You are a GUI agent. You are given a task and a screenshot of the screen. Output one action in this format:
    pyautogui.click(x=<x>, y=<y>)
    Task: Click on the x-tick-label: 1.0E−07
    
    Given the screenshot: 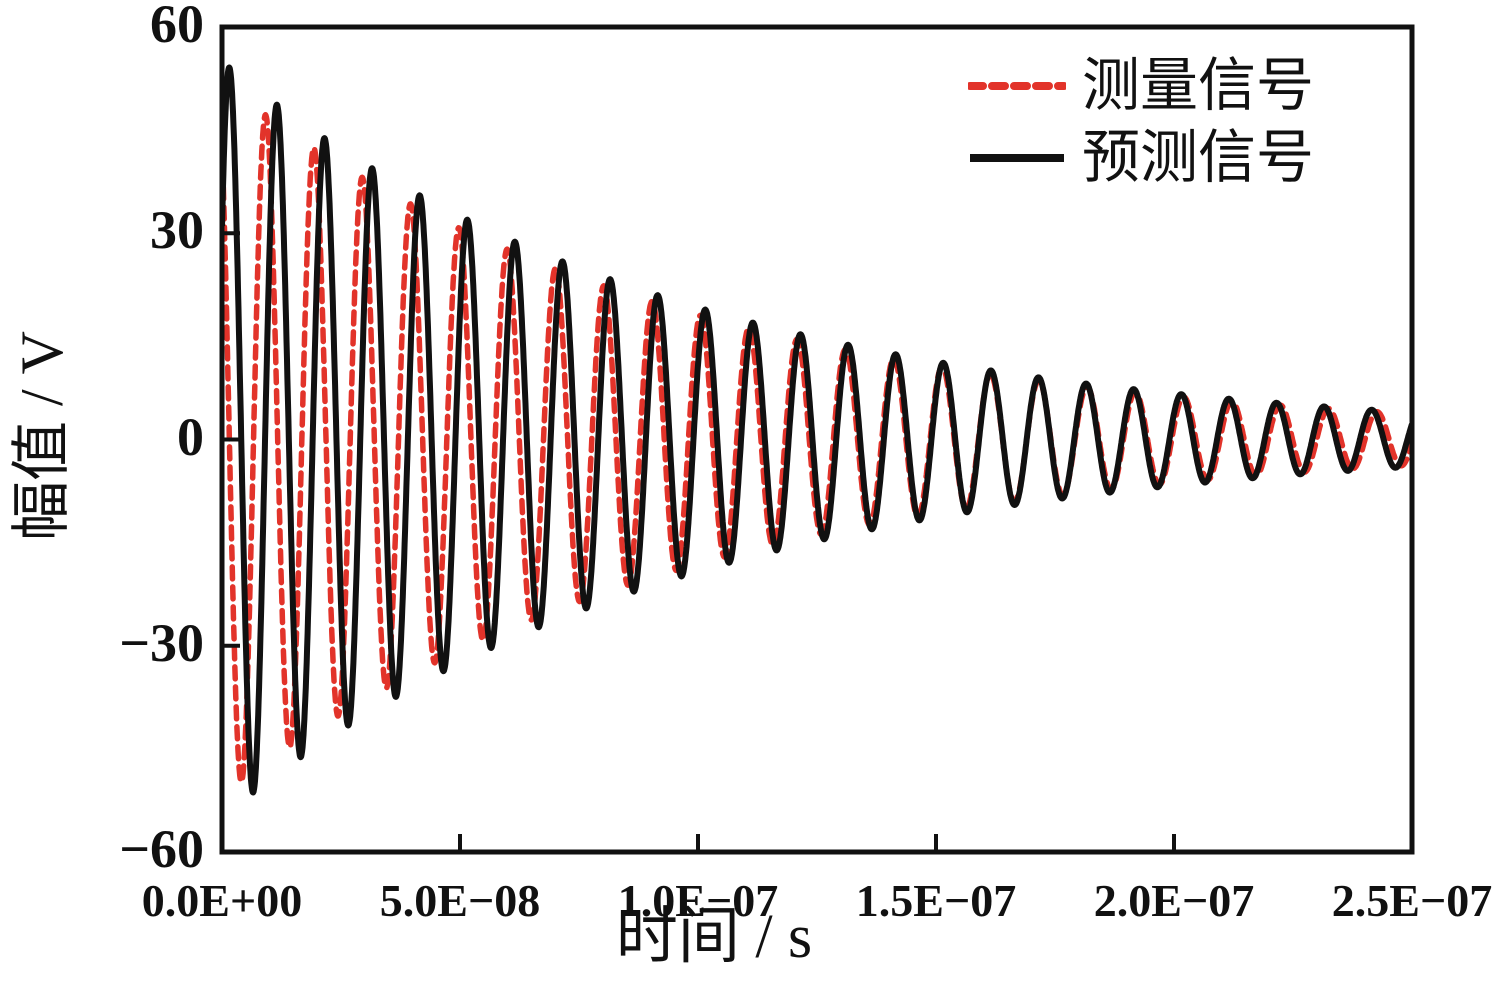 What is the action you would take?
    pyautogui.click(x=698, y=900)
    